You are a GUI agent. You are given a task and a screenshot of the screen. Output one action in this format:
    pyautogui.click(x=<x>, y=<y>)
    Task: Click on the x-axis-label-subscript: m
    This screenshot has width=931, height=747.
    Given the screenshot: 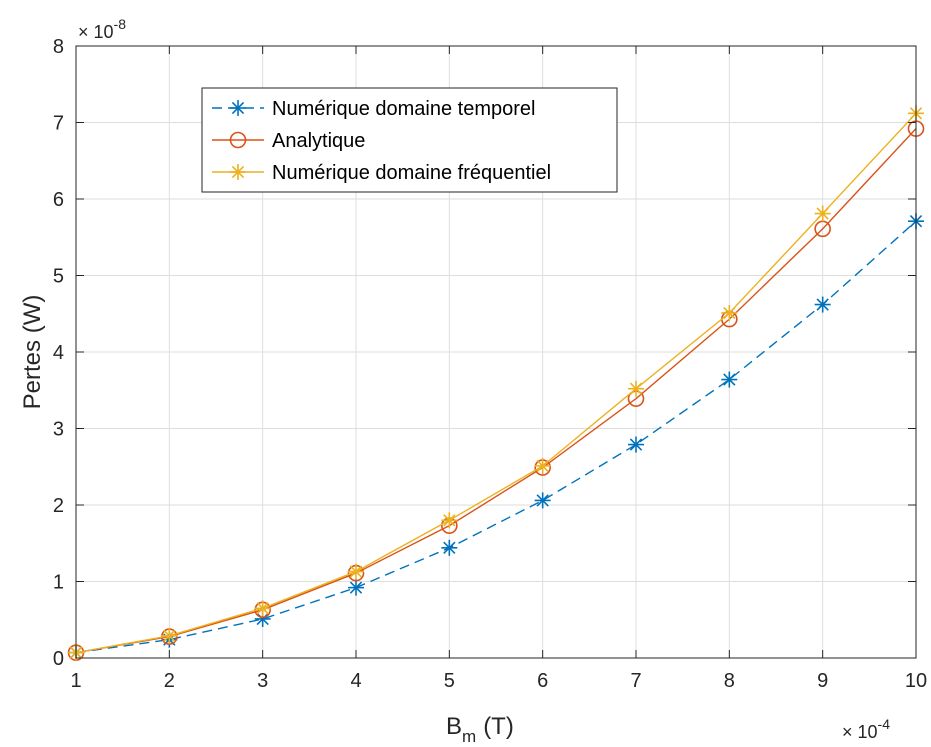 What is the action you would take?
    pyautogui.click(x=469, y=736)
    